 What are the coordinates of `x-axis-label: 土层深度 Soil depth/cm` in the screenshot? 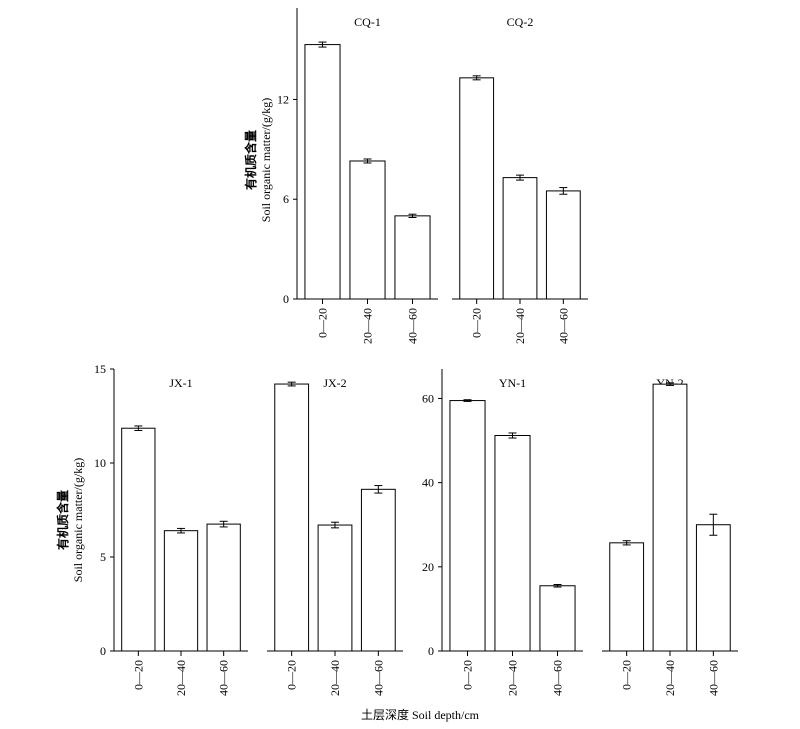 It's located at (420, 714).